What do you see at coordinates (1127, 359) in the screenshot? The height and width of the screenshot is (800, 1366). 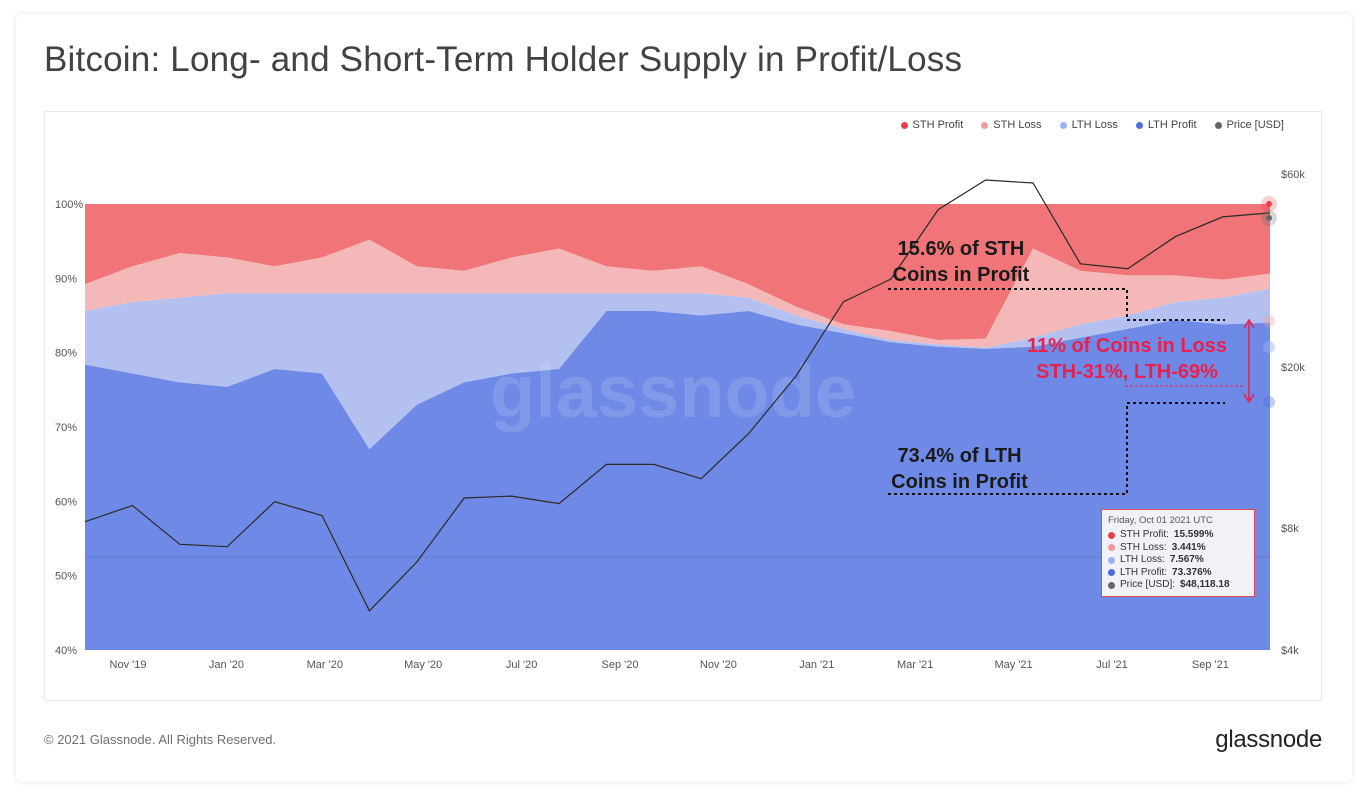 I see `annotation-loss: 11% of Coins in Loss STH-31%, LTH-69%` at bounding box center [1127, 359].